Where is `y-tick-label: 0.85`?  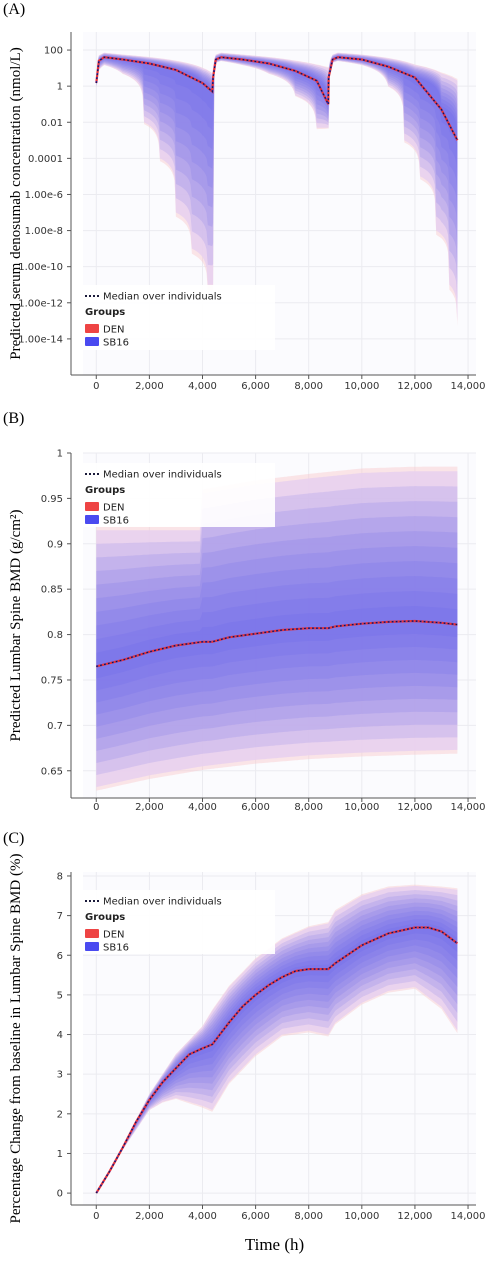 y-tick-label: 0.85 is located at coordinates (52, 590).